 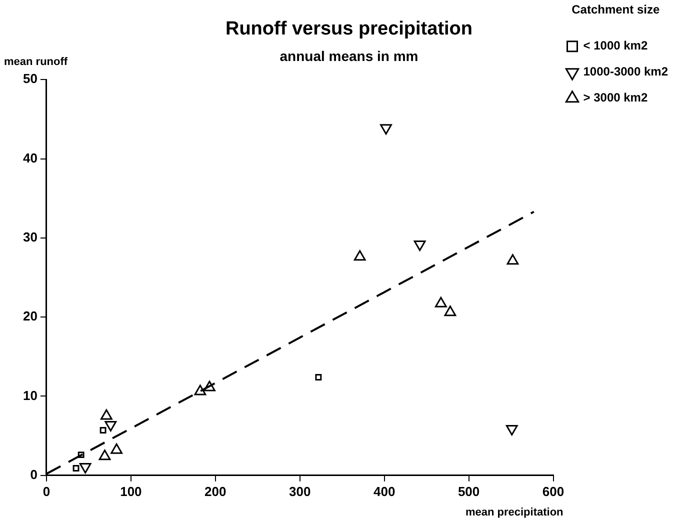 What do you see at coordinates (615, 45) in the screenshot?
I see `legend-label: < 1000 km2` at bounding box center [615, 45].